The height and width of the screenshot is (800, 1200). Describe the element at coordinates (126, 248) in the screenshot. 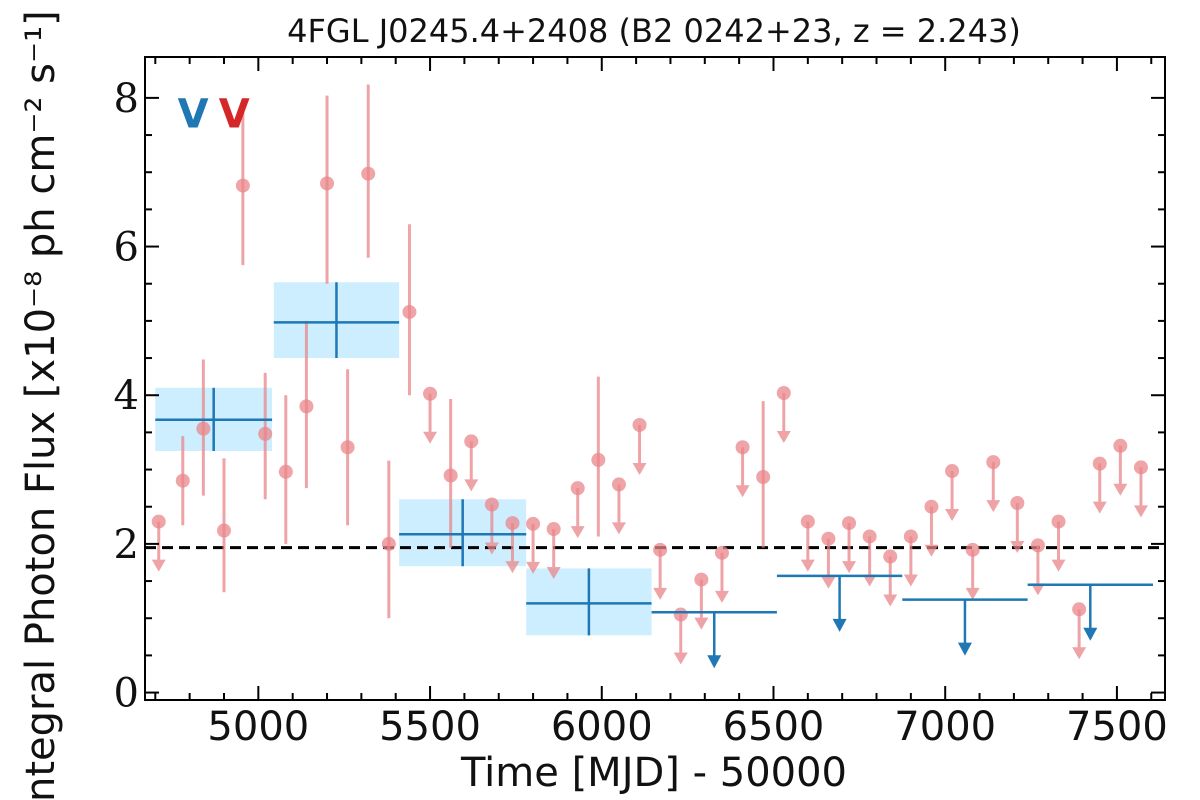

I see `y-tick-label-6: 6` at that location.